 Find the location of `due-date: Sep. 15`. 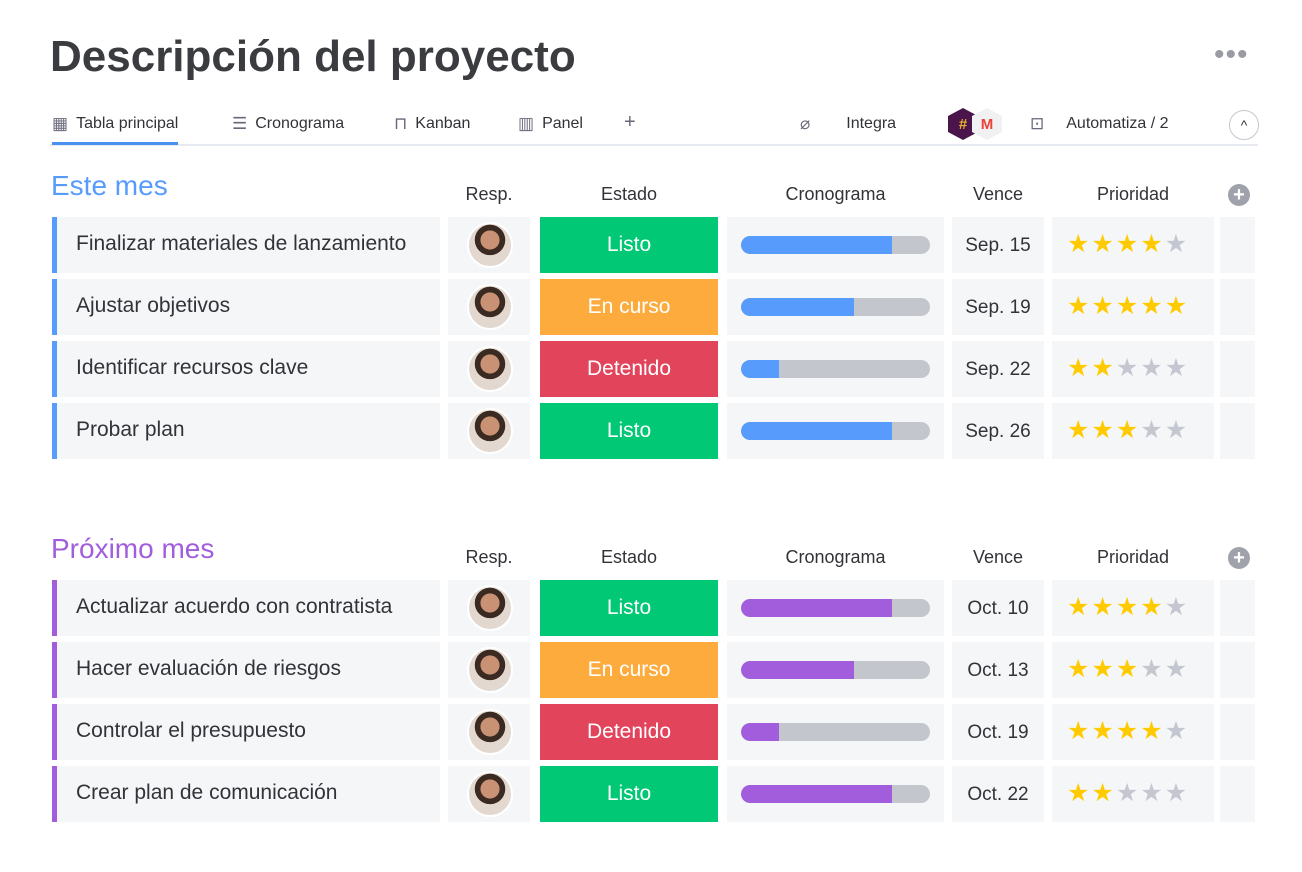

due-date: Sep. 15 is located at coordinates (998, 245).